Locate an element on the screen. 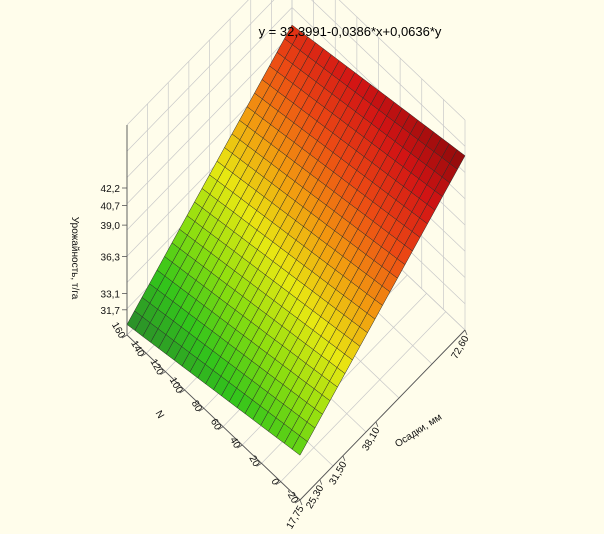  surface-cell is located at coordinates (457, 159).